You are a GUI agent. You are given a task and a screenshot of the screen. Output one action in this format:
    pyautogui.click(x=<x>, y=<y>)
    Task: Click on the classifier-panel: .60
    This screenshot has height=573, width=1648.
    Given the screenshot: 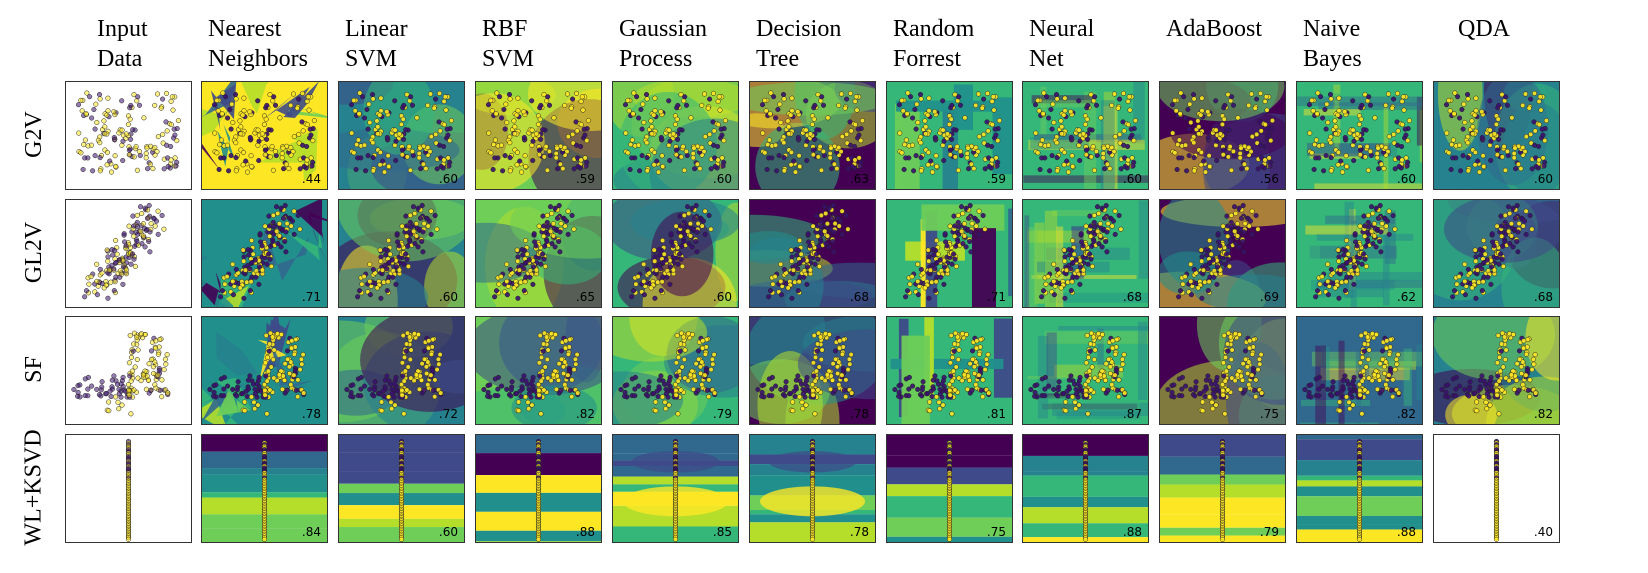 What is the action you would take?
    pyautogui.click(x=1496, y=135)
    